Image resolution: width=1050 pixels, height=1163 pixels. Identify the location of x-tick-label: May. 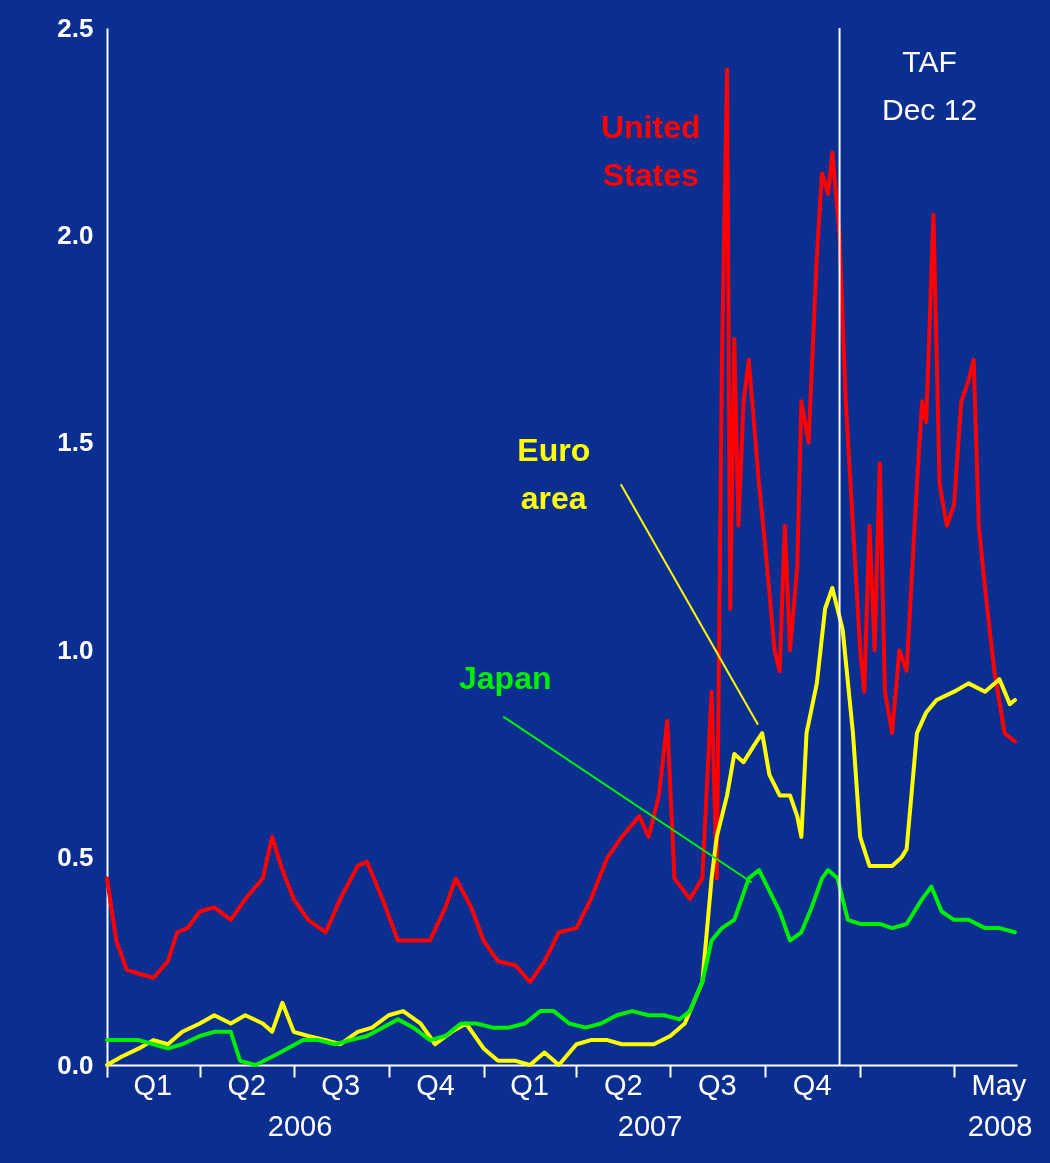
(999, 1084).